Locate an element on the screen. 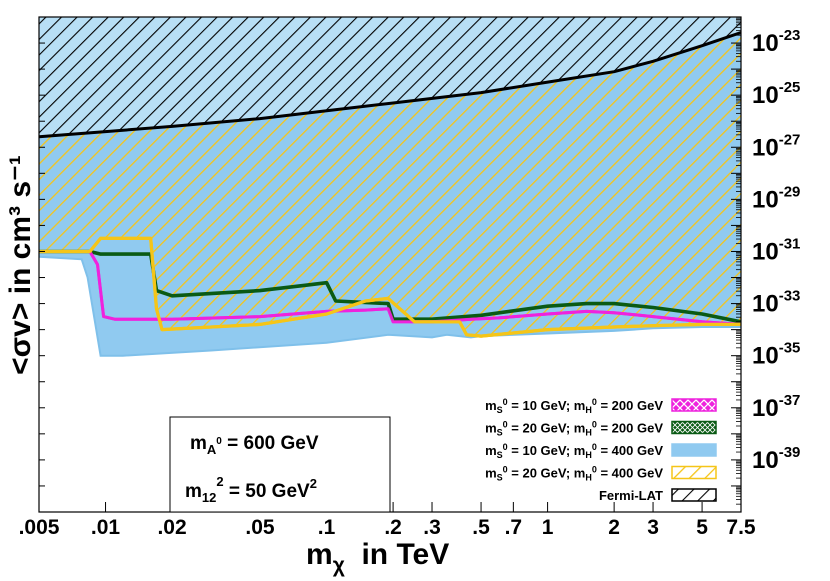  x-tick-label: .5 is located at coordinates (481, 527).